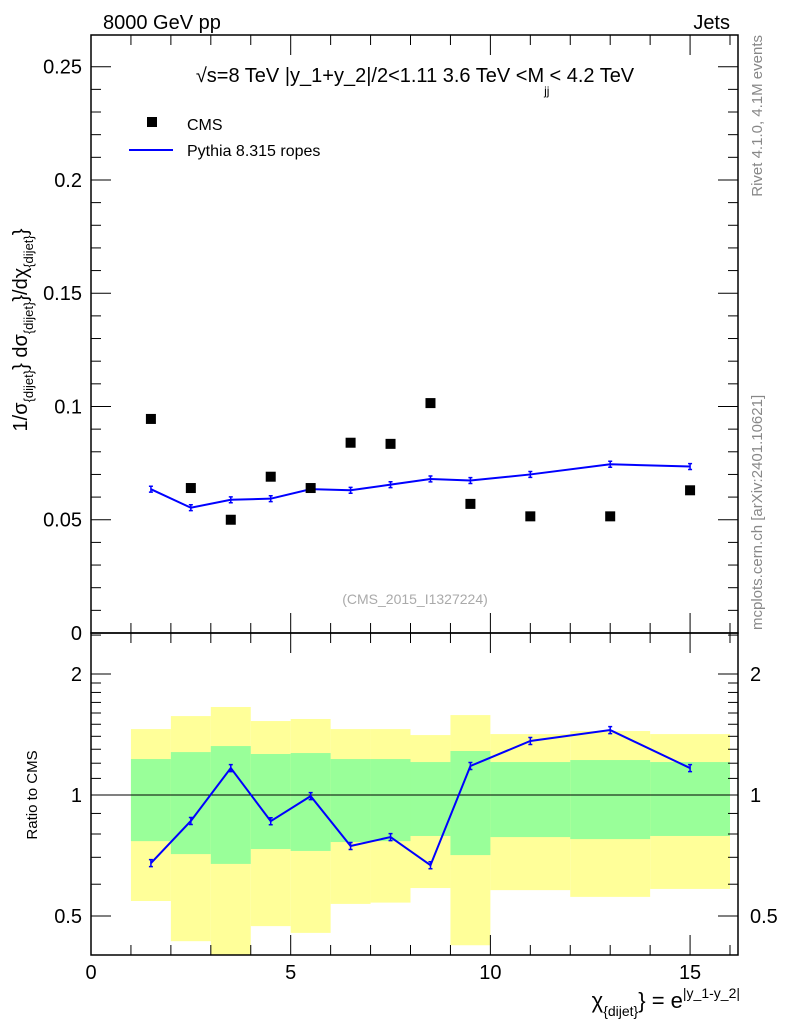 Image resolution: width=786 pixels, height=1024 pixels. What do you see at coordinates (666, 1002) in the screenshot?
I see `x-axis-label: χ{dijet}} = e|y_1-y_2|` at bounding box center [666, 1002].